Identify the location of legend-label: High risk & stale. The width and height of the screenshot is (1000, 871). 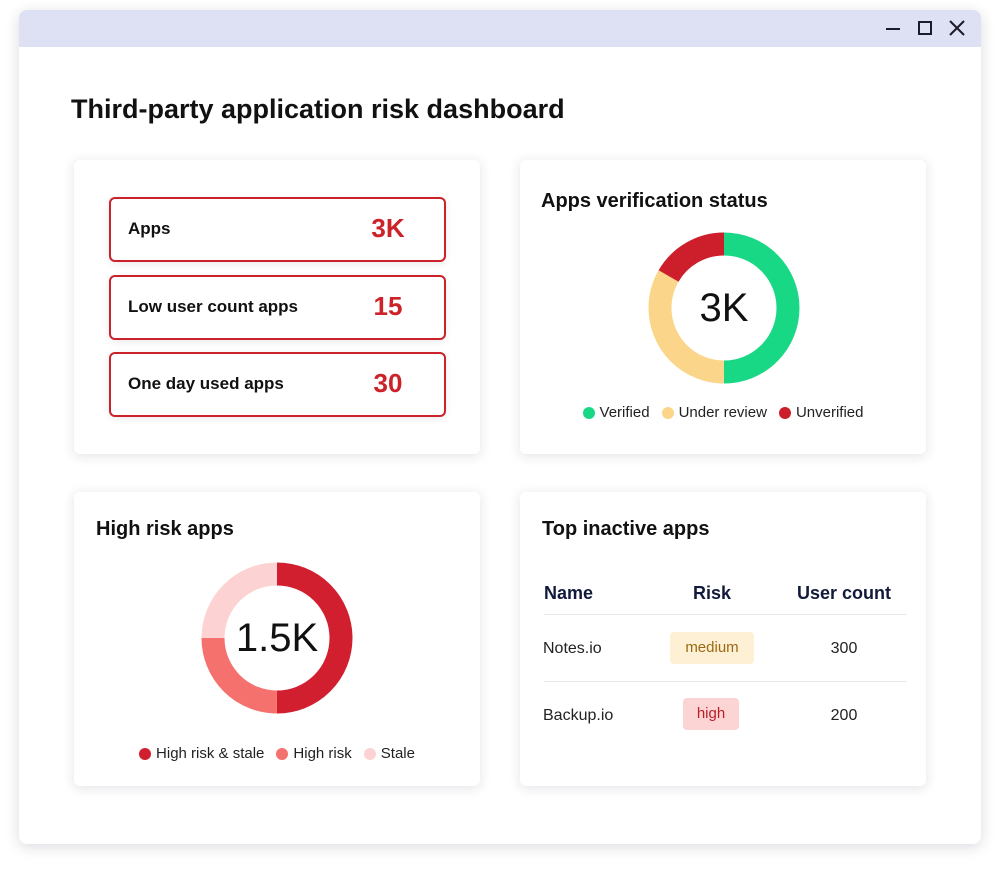
(210, 753).